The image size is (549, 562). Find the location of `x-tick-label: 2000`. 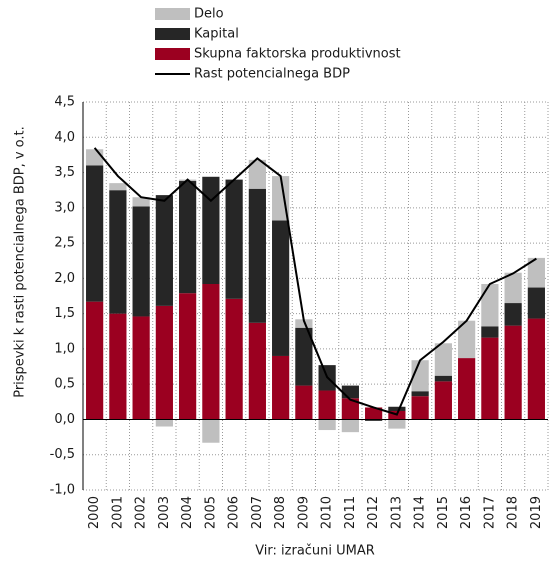

x-tick-label: 2000 is located at coordinates (94, 512).